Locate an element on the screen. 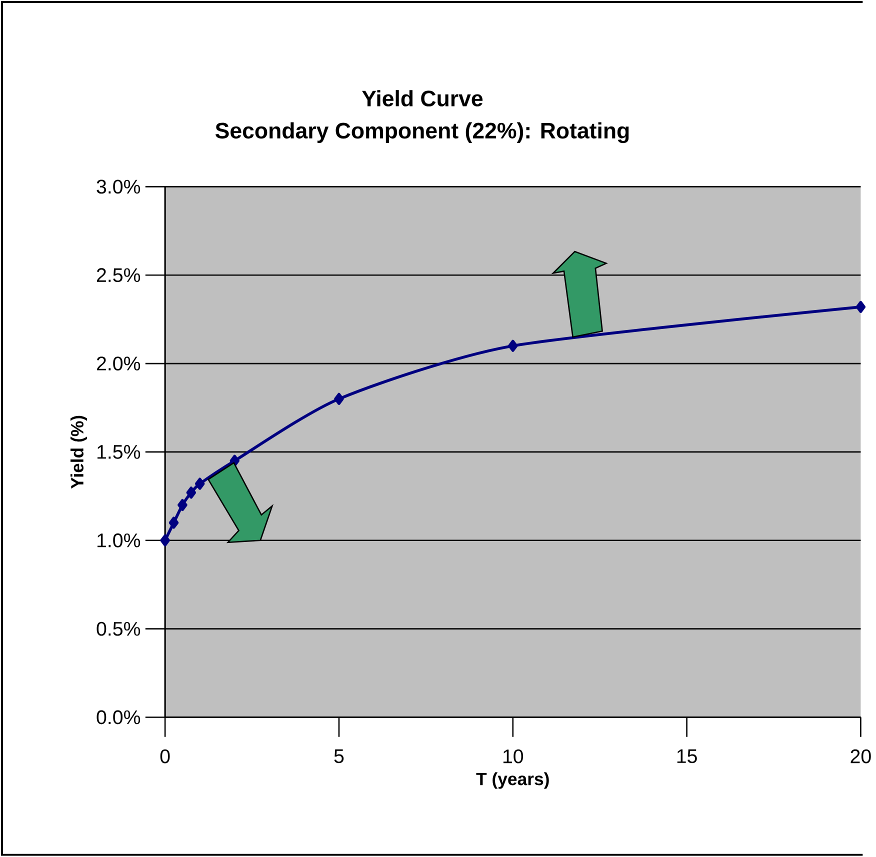  chart-title: Yield Curve is located at coordinates (422, 98).